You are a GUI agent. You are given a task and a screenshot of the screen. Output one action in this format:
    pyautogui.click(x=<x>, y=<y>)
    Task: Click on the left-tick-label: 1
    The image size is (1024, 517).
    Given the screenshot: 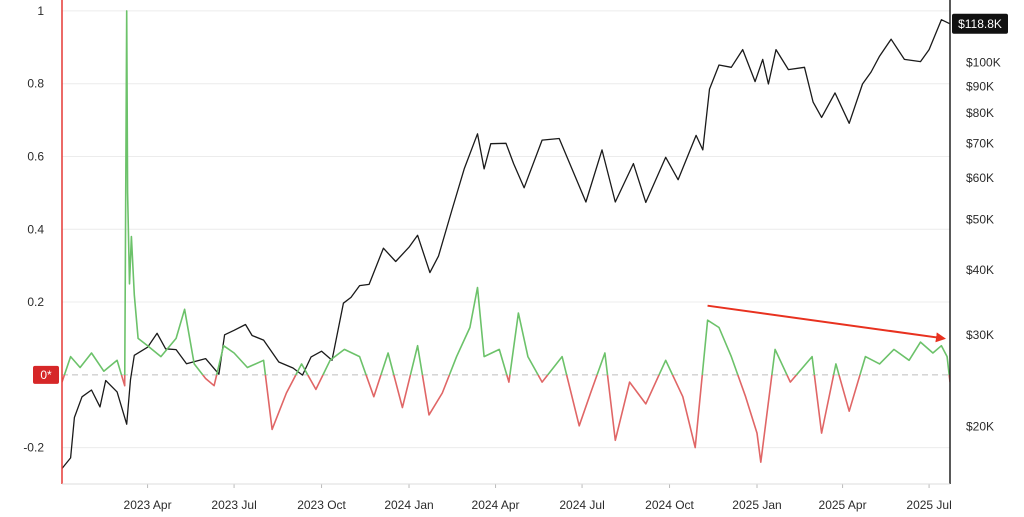 What is the action you would take?
    pyautogui.click(x=40, y=11)
    